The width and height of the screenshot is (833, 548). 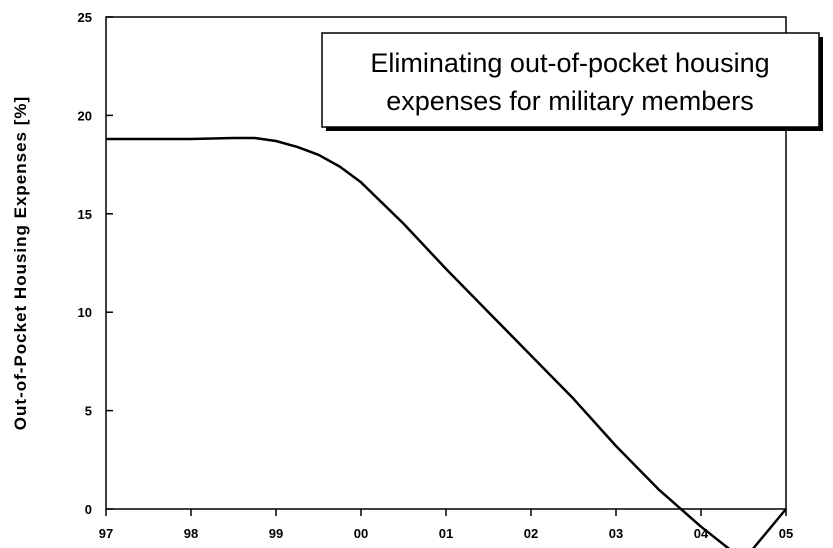 What do you see at coordinates (20, 263) in the screenshot?
I see `y-axis-title: Out-of-Pocket Housing Expenses [%]` at bounding box center [20, 263].